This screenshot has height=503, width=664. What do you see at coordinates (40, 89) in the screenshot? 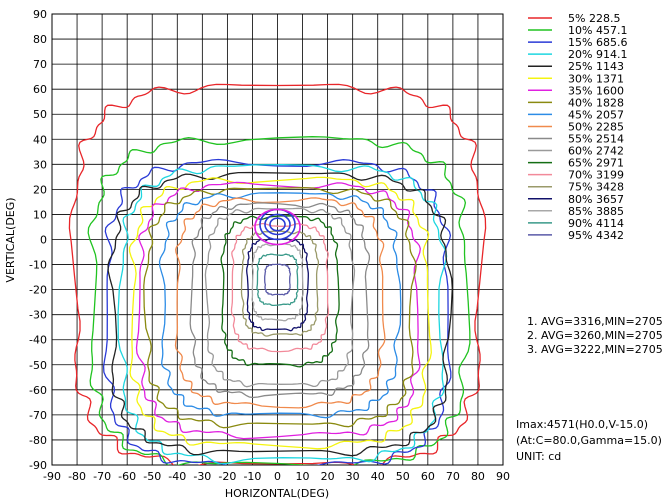
I see `y-tick-label: 60` at bounding box center [40, 89].